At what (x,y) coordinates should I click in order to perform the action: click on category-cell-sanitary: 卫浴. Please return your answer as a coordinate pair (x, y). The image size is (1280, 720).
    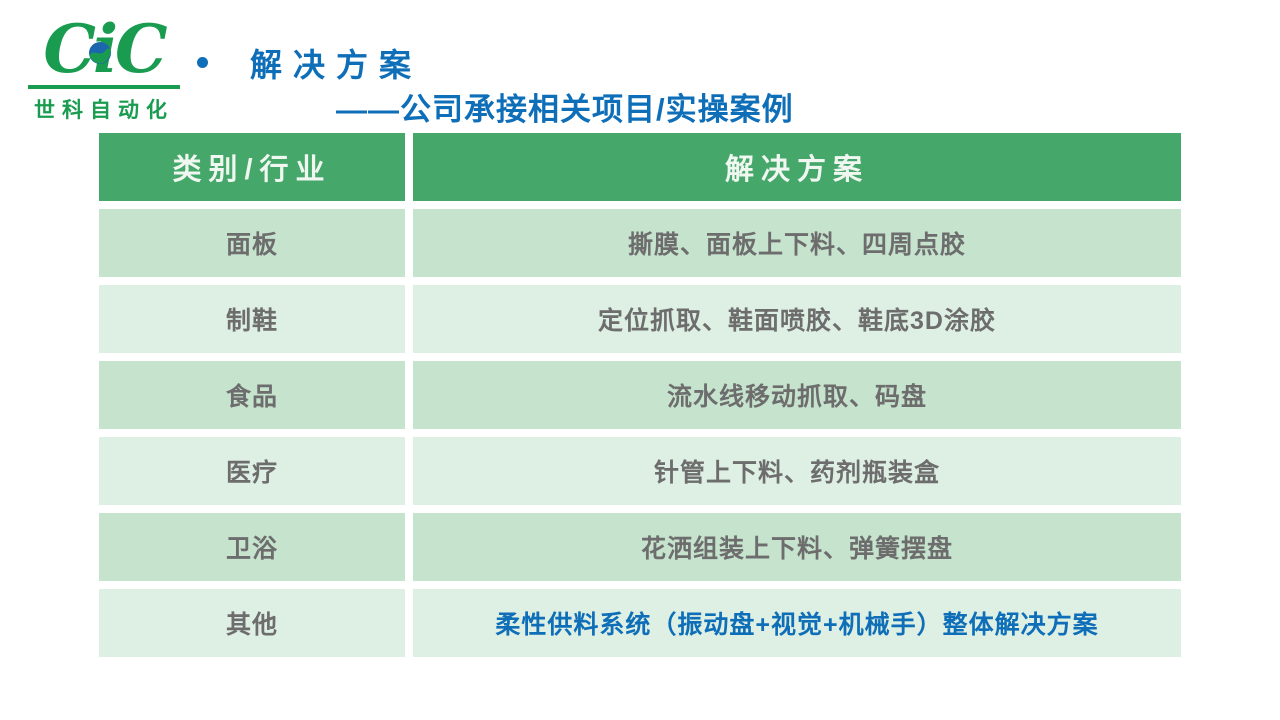
    Looking at the image, I should click on (252, 547).